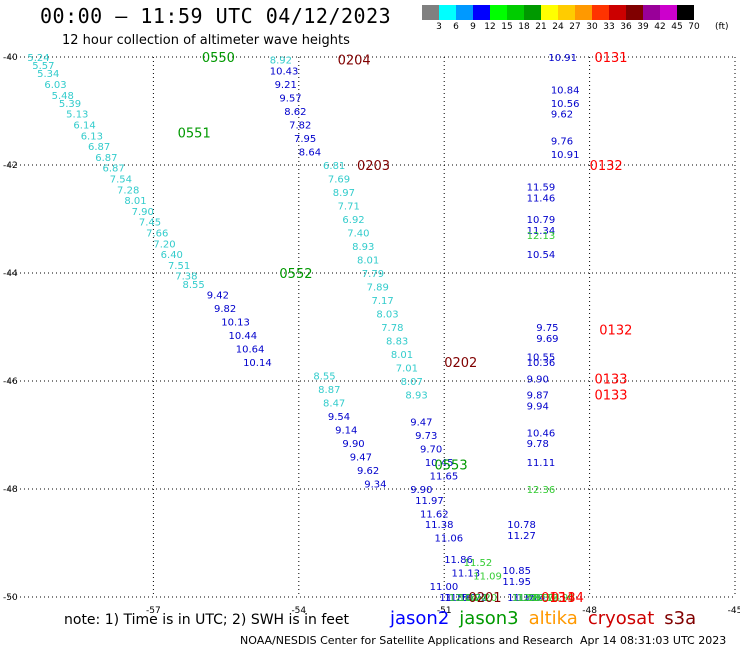 Image resolution: width=740 pixels, height=650 pixels. I want to click on wave-height-value: 11.27, so click(521, 536).